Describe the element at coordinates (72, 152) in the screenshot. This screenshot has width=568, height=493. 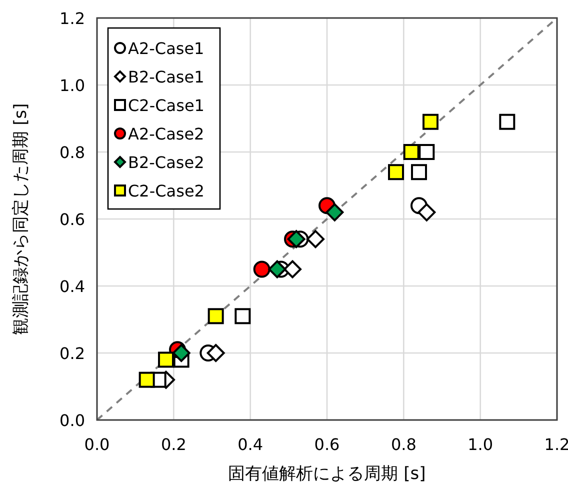
I see `y-tick-label: 0.8` at that location.